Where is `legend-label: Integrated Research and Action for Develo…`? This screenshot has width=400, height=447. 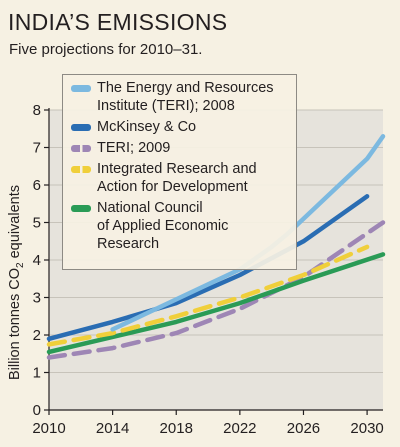 legend-label: Integrated Research and Action for Develo… is located at coordinates (177, 178).